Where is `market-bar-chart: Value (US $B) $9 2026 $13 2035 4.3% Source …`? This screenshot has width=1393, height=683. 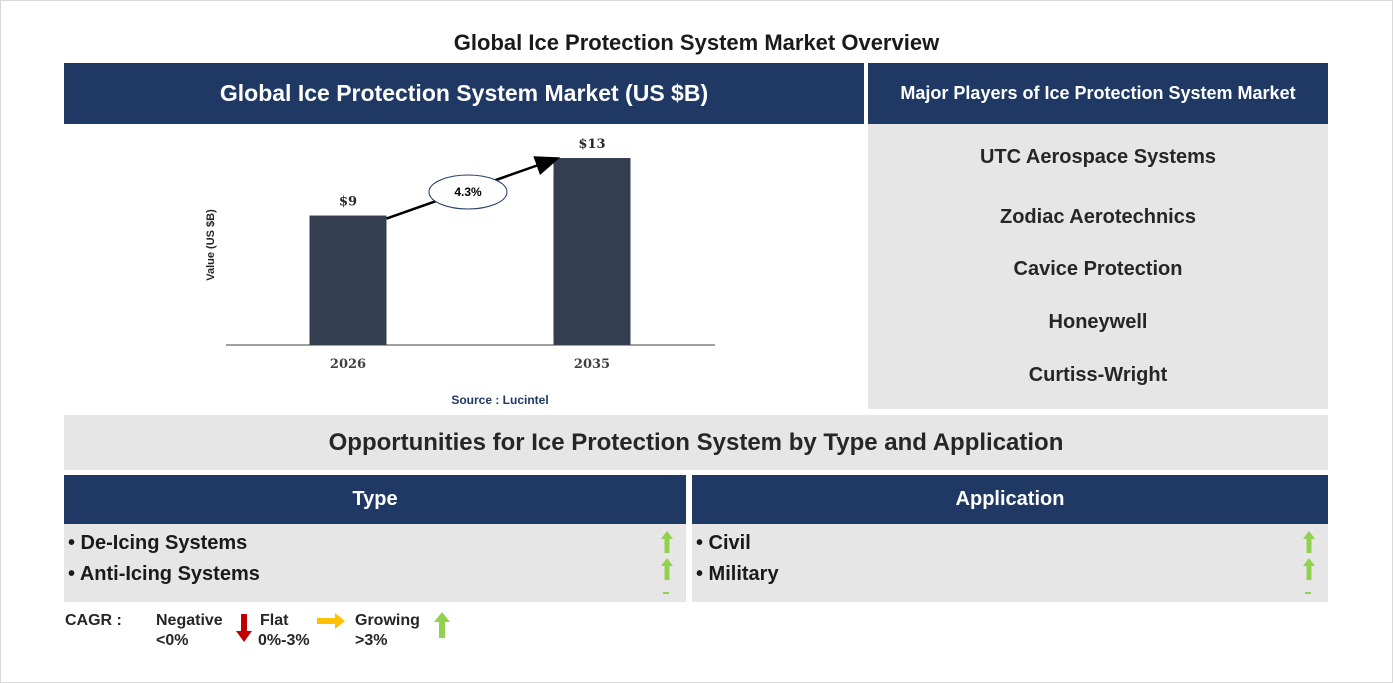 market-bar-chart: Value (US $B) $9 2026 $13 2035 4.3% Source … is located at coordinates (460, 272).